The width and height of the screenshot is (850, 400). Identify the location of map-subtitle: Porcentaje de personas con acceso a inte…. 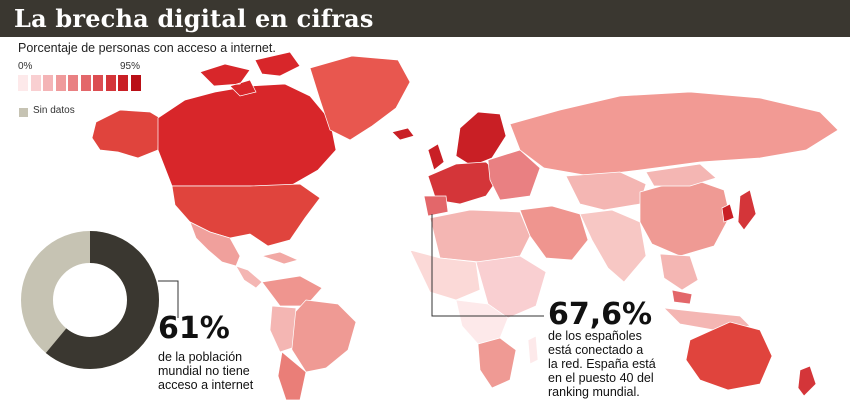
(147, 48).